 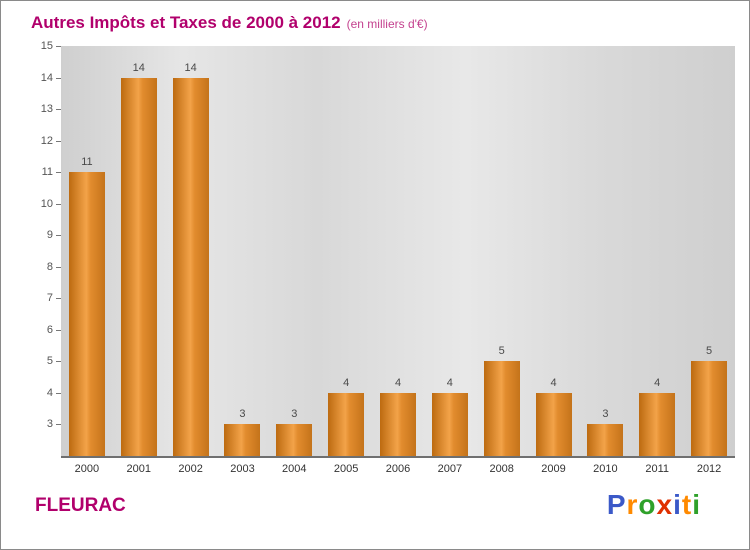 I want to click on x-tick-label: 2006, so click(x=398, y=469).